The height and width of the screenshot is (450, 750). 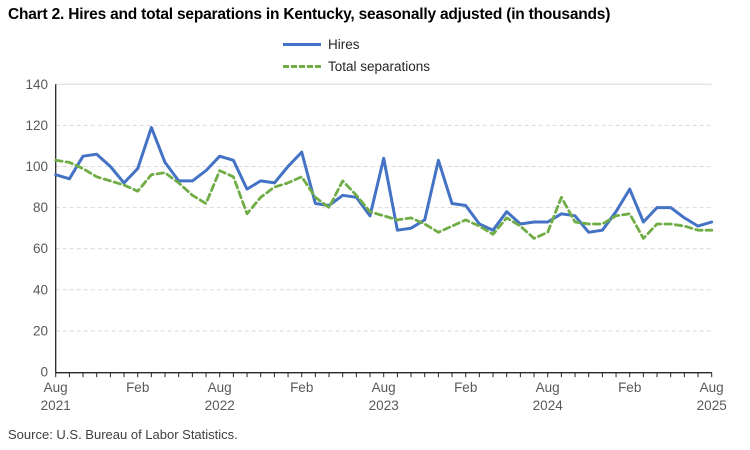 What do you see at coordinates (712, 405) in the screenshot?
I see `x-tick-label-year: 2025` at bounding box center [712, 405].